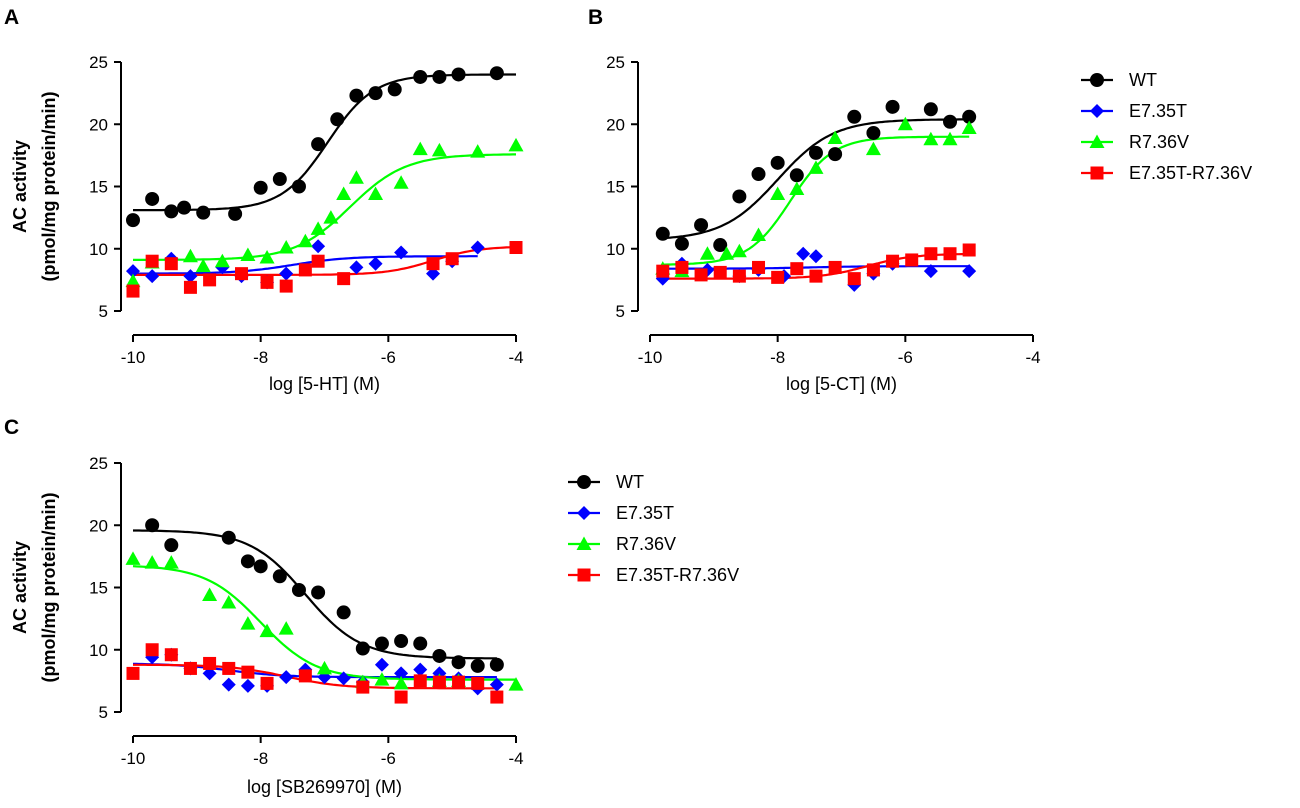  What do you see at coordinates (653, 528) in the screenshot?
I see `legend: WT E7.35T R7.36V E7.35T-R7.36V` at bounding box center [653, 528].